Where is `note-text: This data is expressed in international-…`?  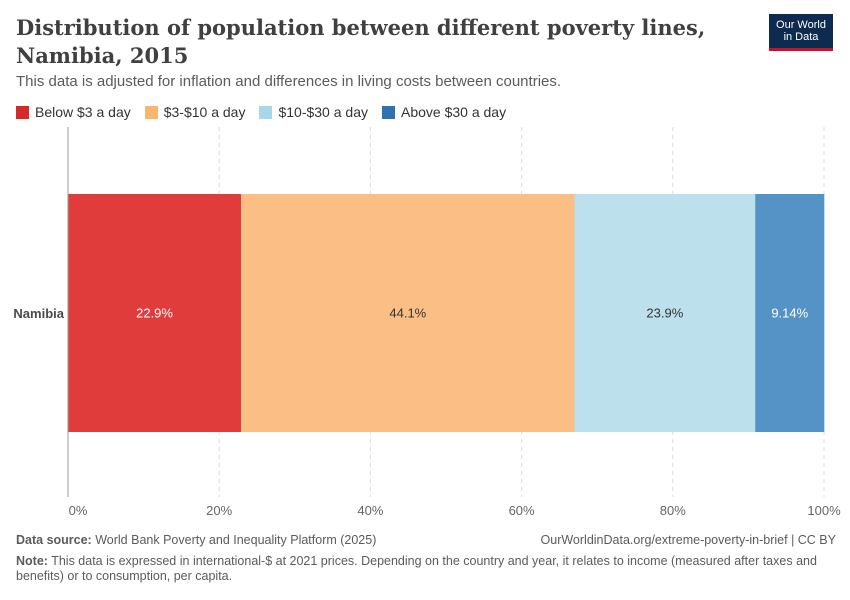
note-text: This data is expressed in international-… is located at coordinates (416, 568).